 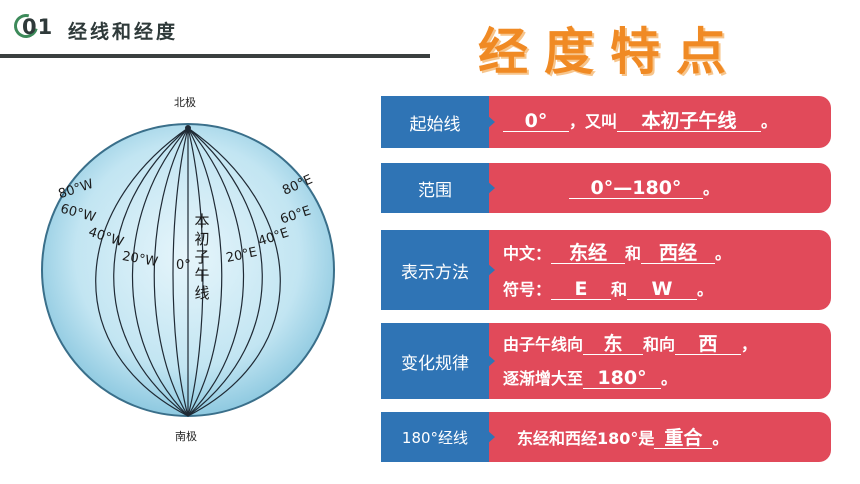 I want to click on row-line: 东经和西经180°是 重合。, so click(x=622, y=437).